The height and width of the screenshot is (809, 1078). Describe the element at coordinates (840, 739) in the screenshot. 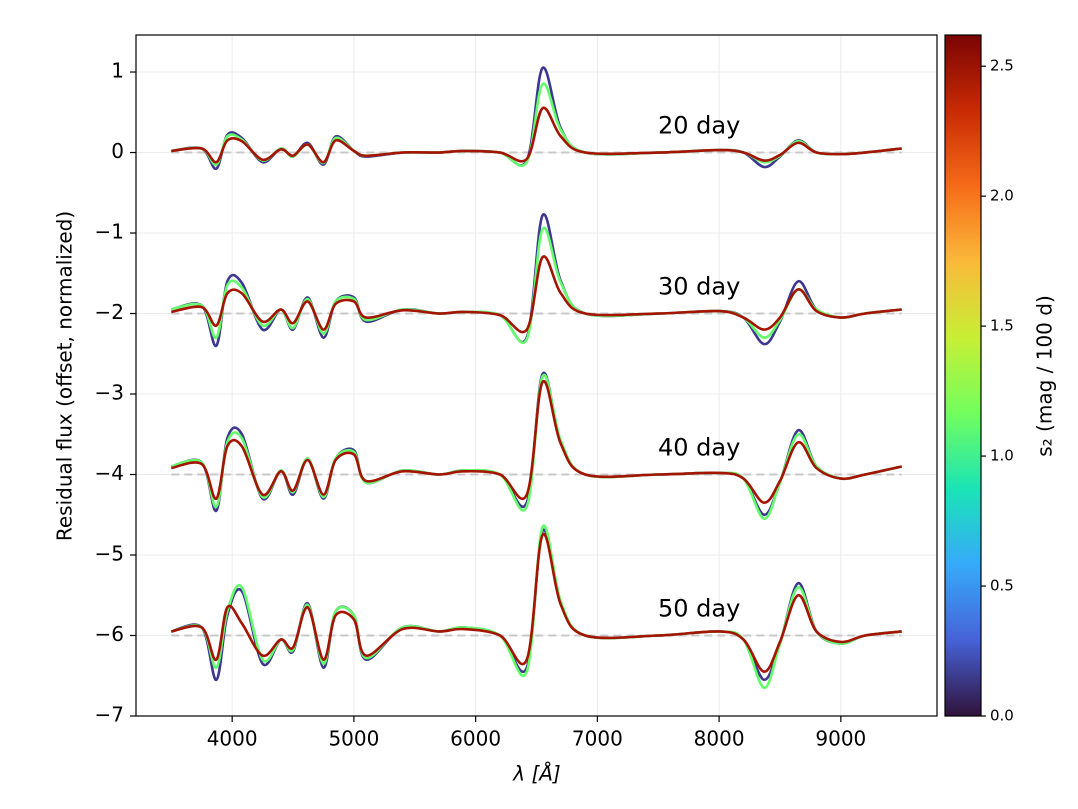

I see `x-tick-label: 9000` at that location.